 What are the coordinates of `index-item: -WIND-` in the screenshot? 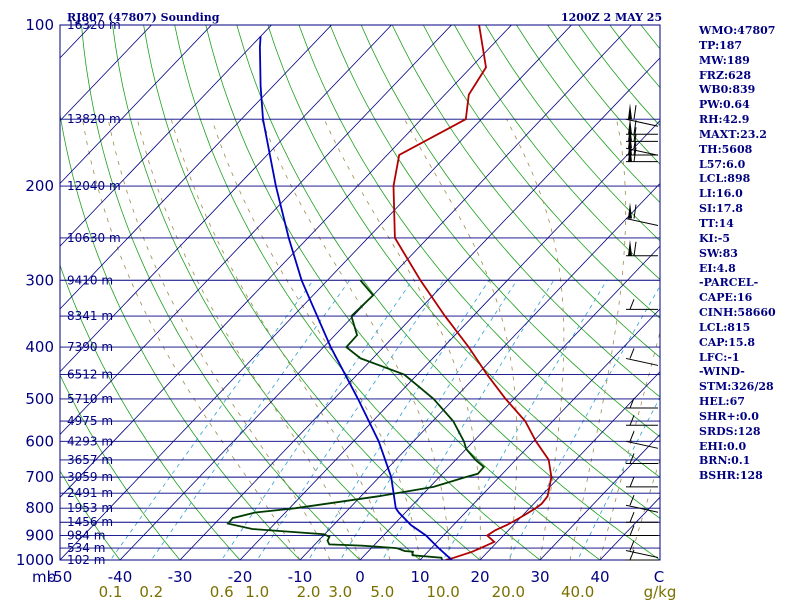 It's located at (722, 372).